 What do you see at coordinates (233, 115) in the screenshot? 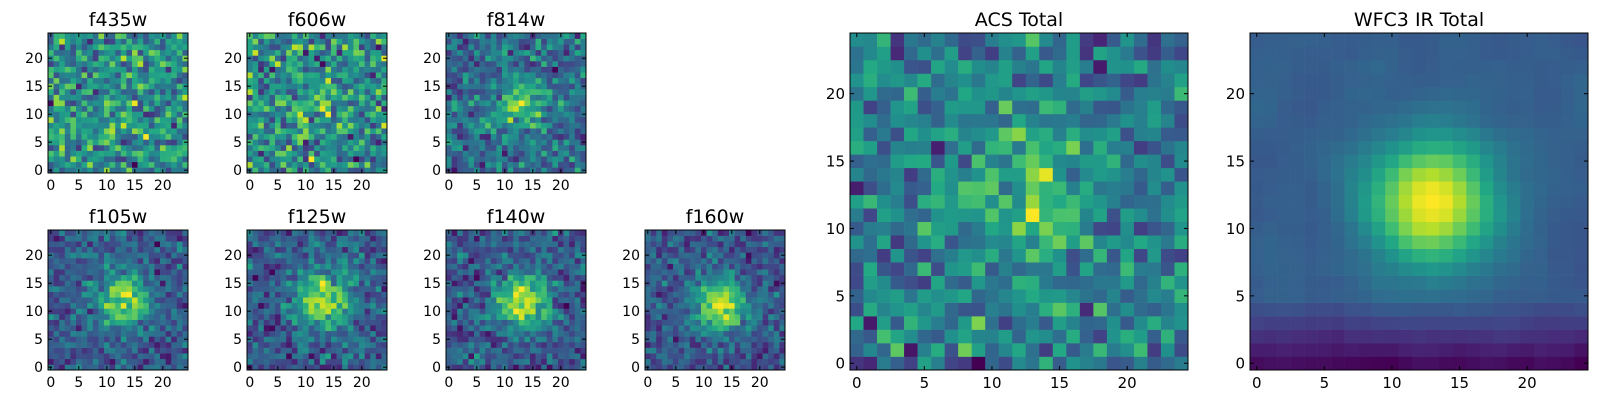
I see `y-tick-label: 10` at bounding box center [233, 115].